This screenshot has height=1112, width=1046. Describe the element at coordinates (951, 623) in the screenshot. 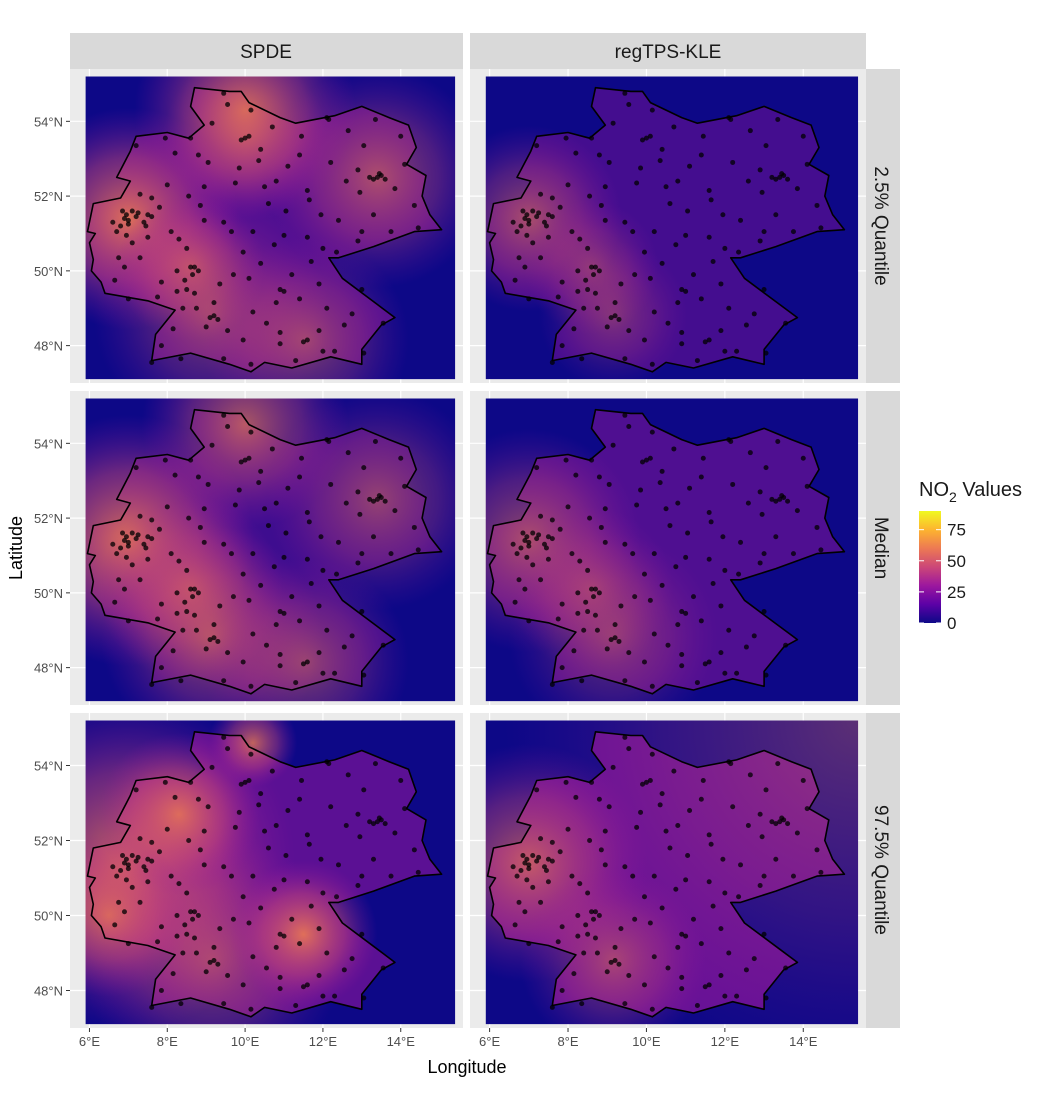

I see `legend-break-label: 0` at that location.